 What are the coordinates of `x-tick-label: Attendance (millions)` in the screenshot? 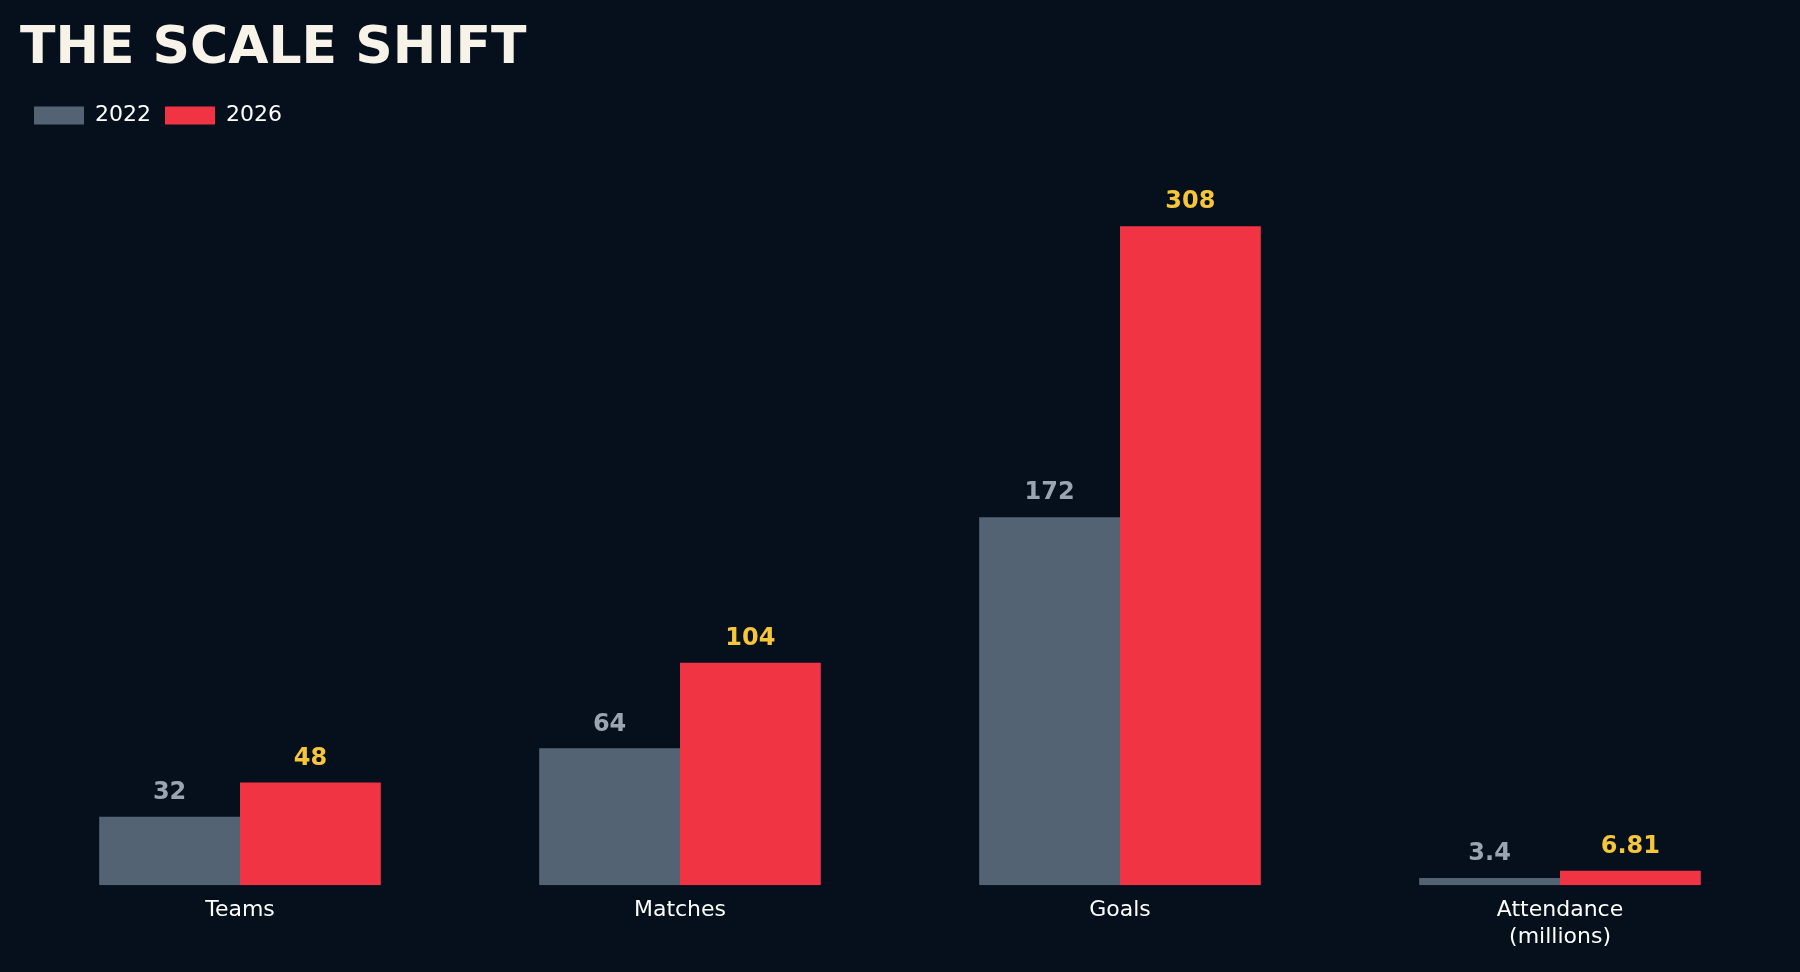 It's located at (1560, 922).